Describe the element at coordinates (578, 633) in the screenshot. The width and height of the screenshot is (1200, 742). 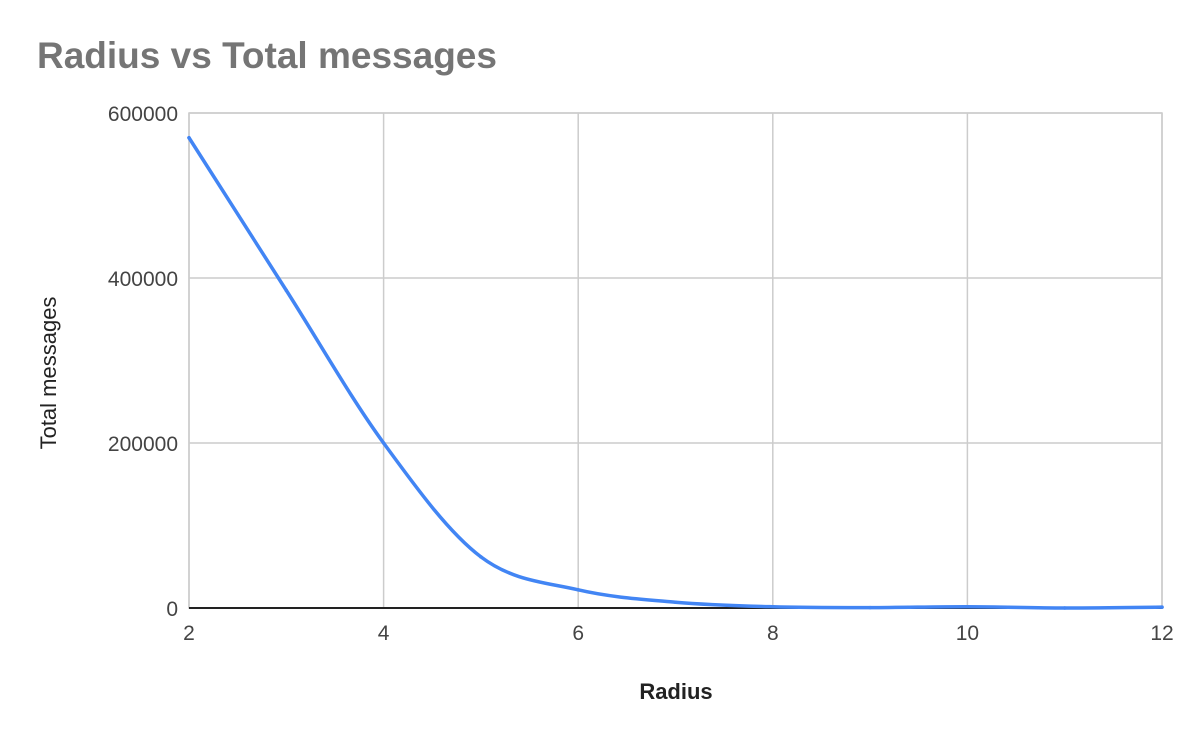
I see `x-tick-label: 6` at that location.